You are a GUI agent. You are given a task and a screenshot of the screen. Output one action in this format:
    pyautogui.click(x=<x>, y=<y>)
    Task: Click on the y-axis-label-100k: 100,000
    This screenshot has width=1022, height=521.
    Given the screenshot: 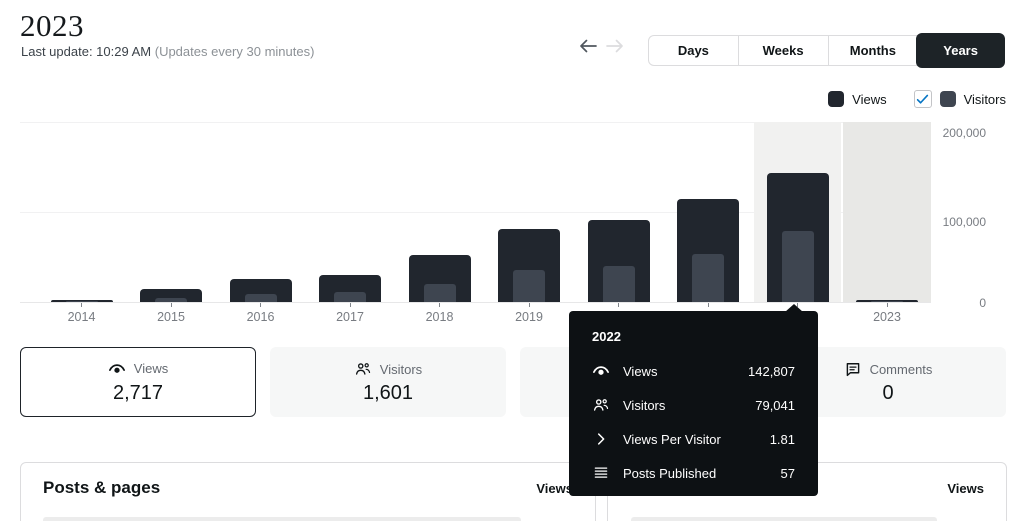 What is the action you would take?
    pyautogui.click(x=964, y=222)
    